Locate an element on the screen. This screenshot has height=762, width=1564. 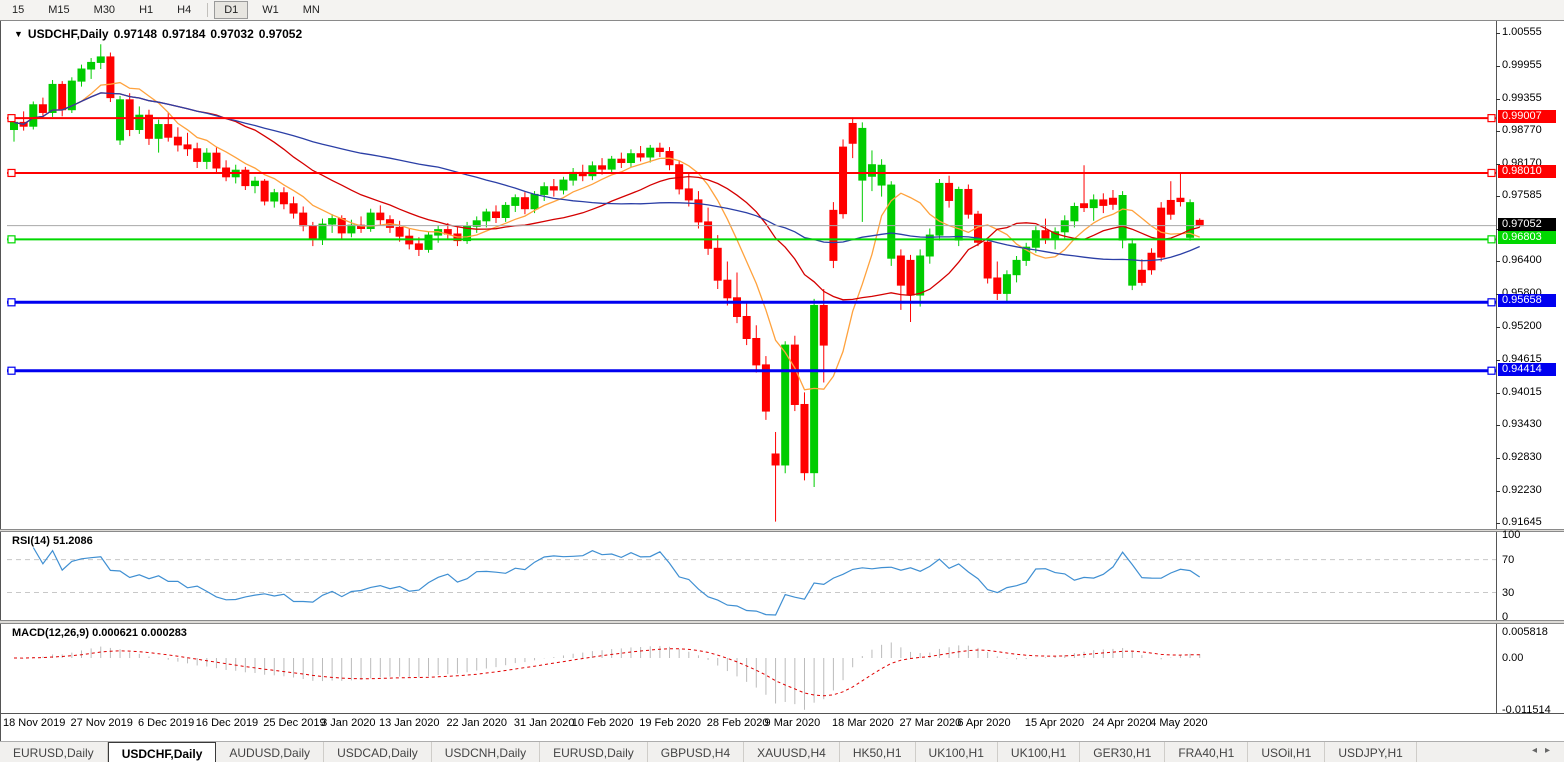
price-low: 0.97032 is located at coordinates (232, 34).